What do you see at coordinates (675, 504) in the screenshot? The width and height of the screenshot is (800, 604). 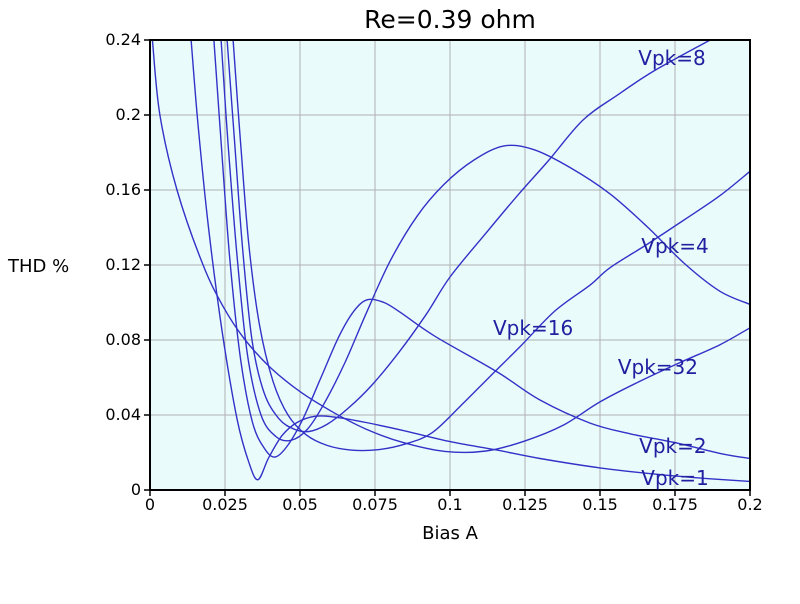 I see `x-tick-label: 0.175` at bounding box center [675, 504].